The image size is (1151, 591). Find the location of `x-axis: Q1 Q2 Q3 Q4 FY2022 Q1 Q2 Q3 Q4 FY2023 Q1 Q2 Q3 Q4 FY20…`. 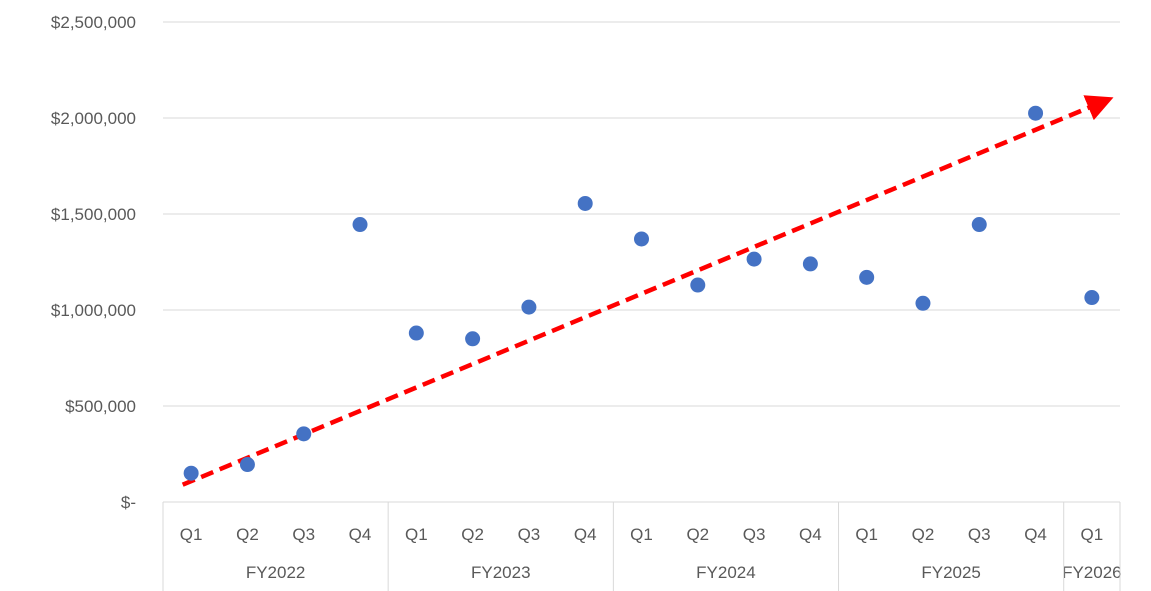

x-axis: Q1 Q2 Q3 Q4 FY2022 Q1 Q2 Q3 Q4 FY2023 Q1 Q2 Q3 Q4 FY20… is located at coordinates (642, 546).